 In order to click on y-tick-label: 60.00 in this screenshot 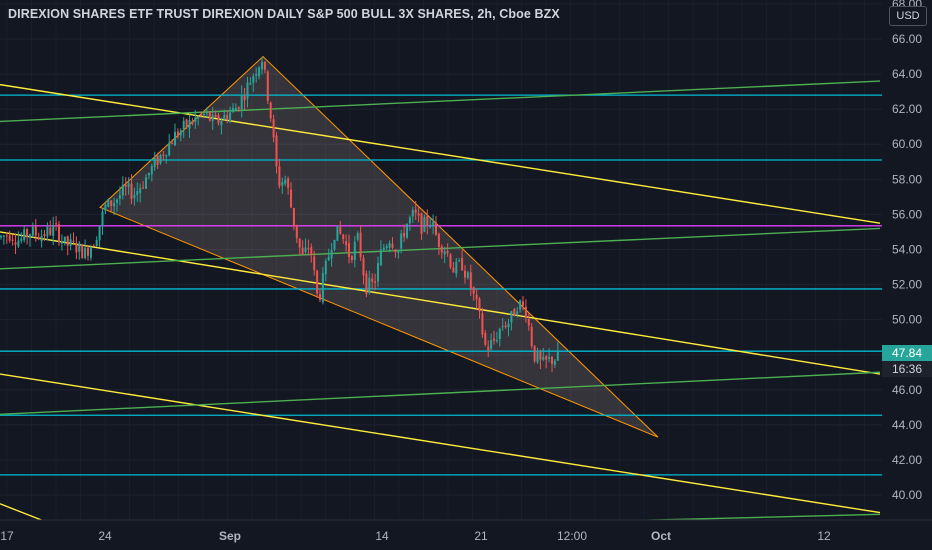, I will do `click(907, 144)`.